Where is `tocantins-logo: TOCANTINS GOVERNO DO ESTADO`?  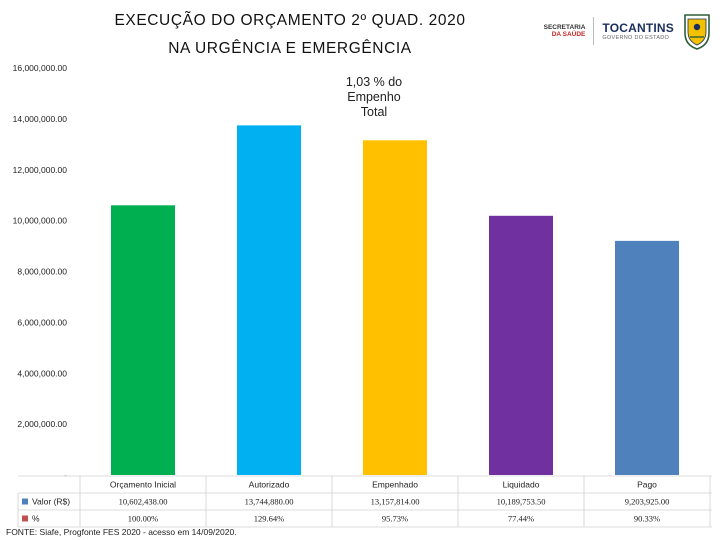
tocantins-logo: TOCANTINS GOVERNO DO ESTADO is located at coordinates (638, 31).